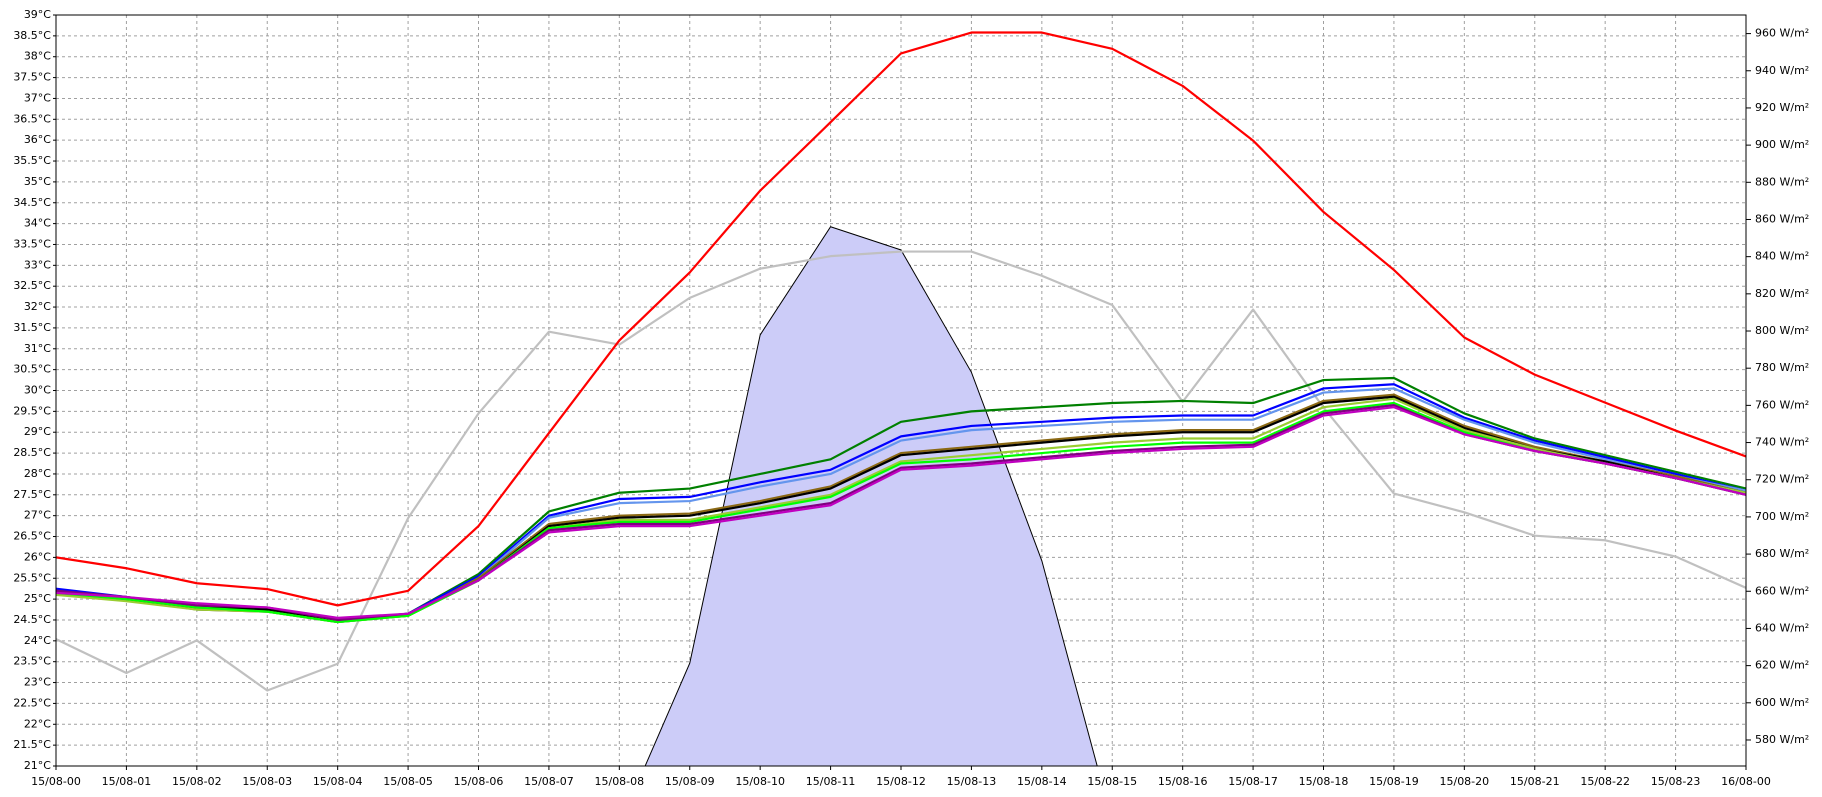  What do you see at coordinates (1782, 442) in the screenshot?
I see `y2-tick-label: 740 W/m²` at bounding box center [1782, 442].